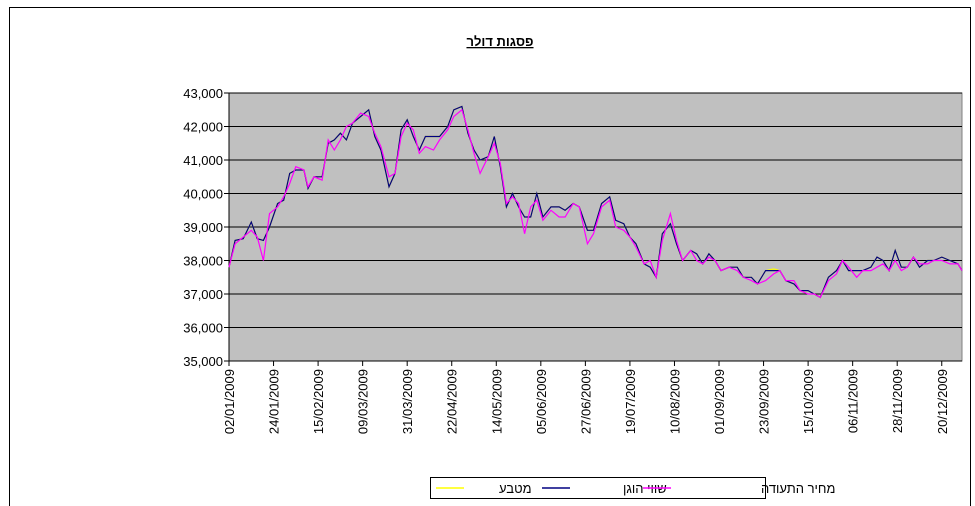  Describe the element at coordinates (274, 401) in the screenshot. I see `x-tick-label: 24/01/2009` at that location.